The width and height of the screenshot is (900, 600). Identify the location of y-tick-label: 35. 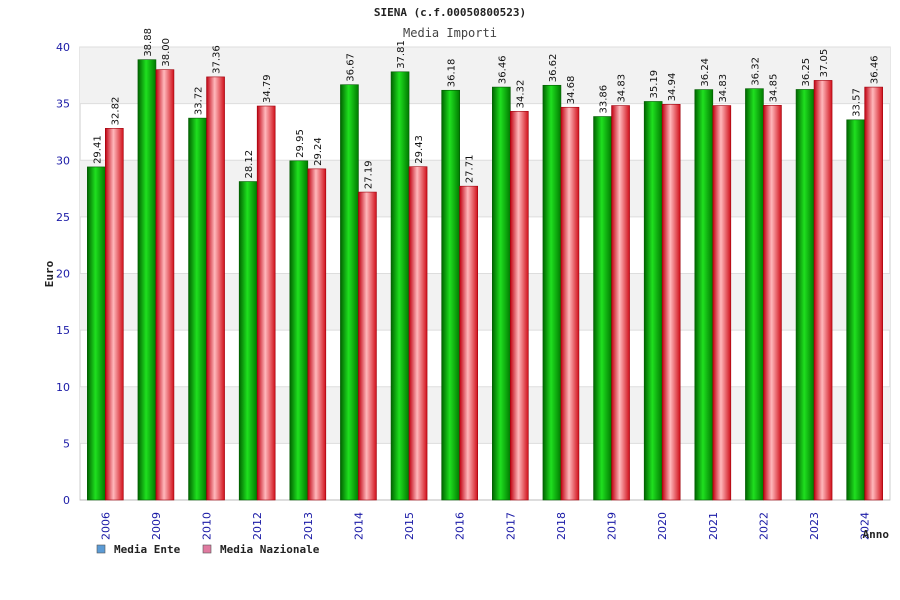
(63, 104).